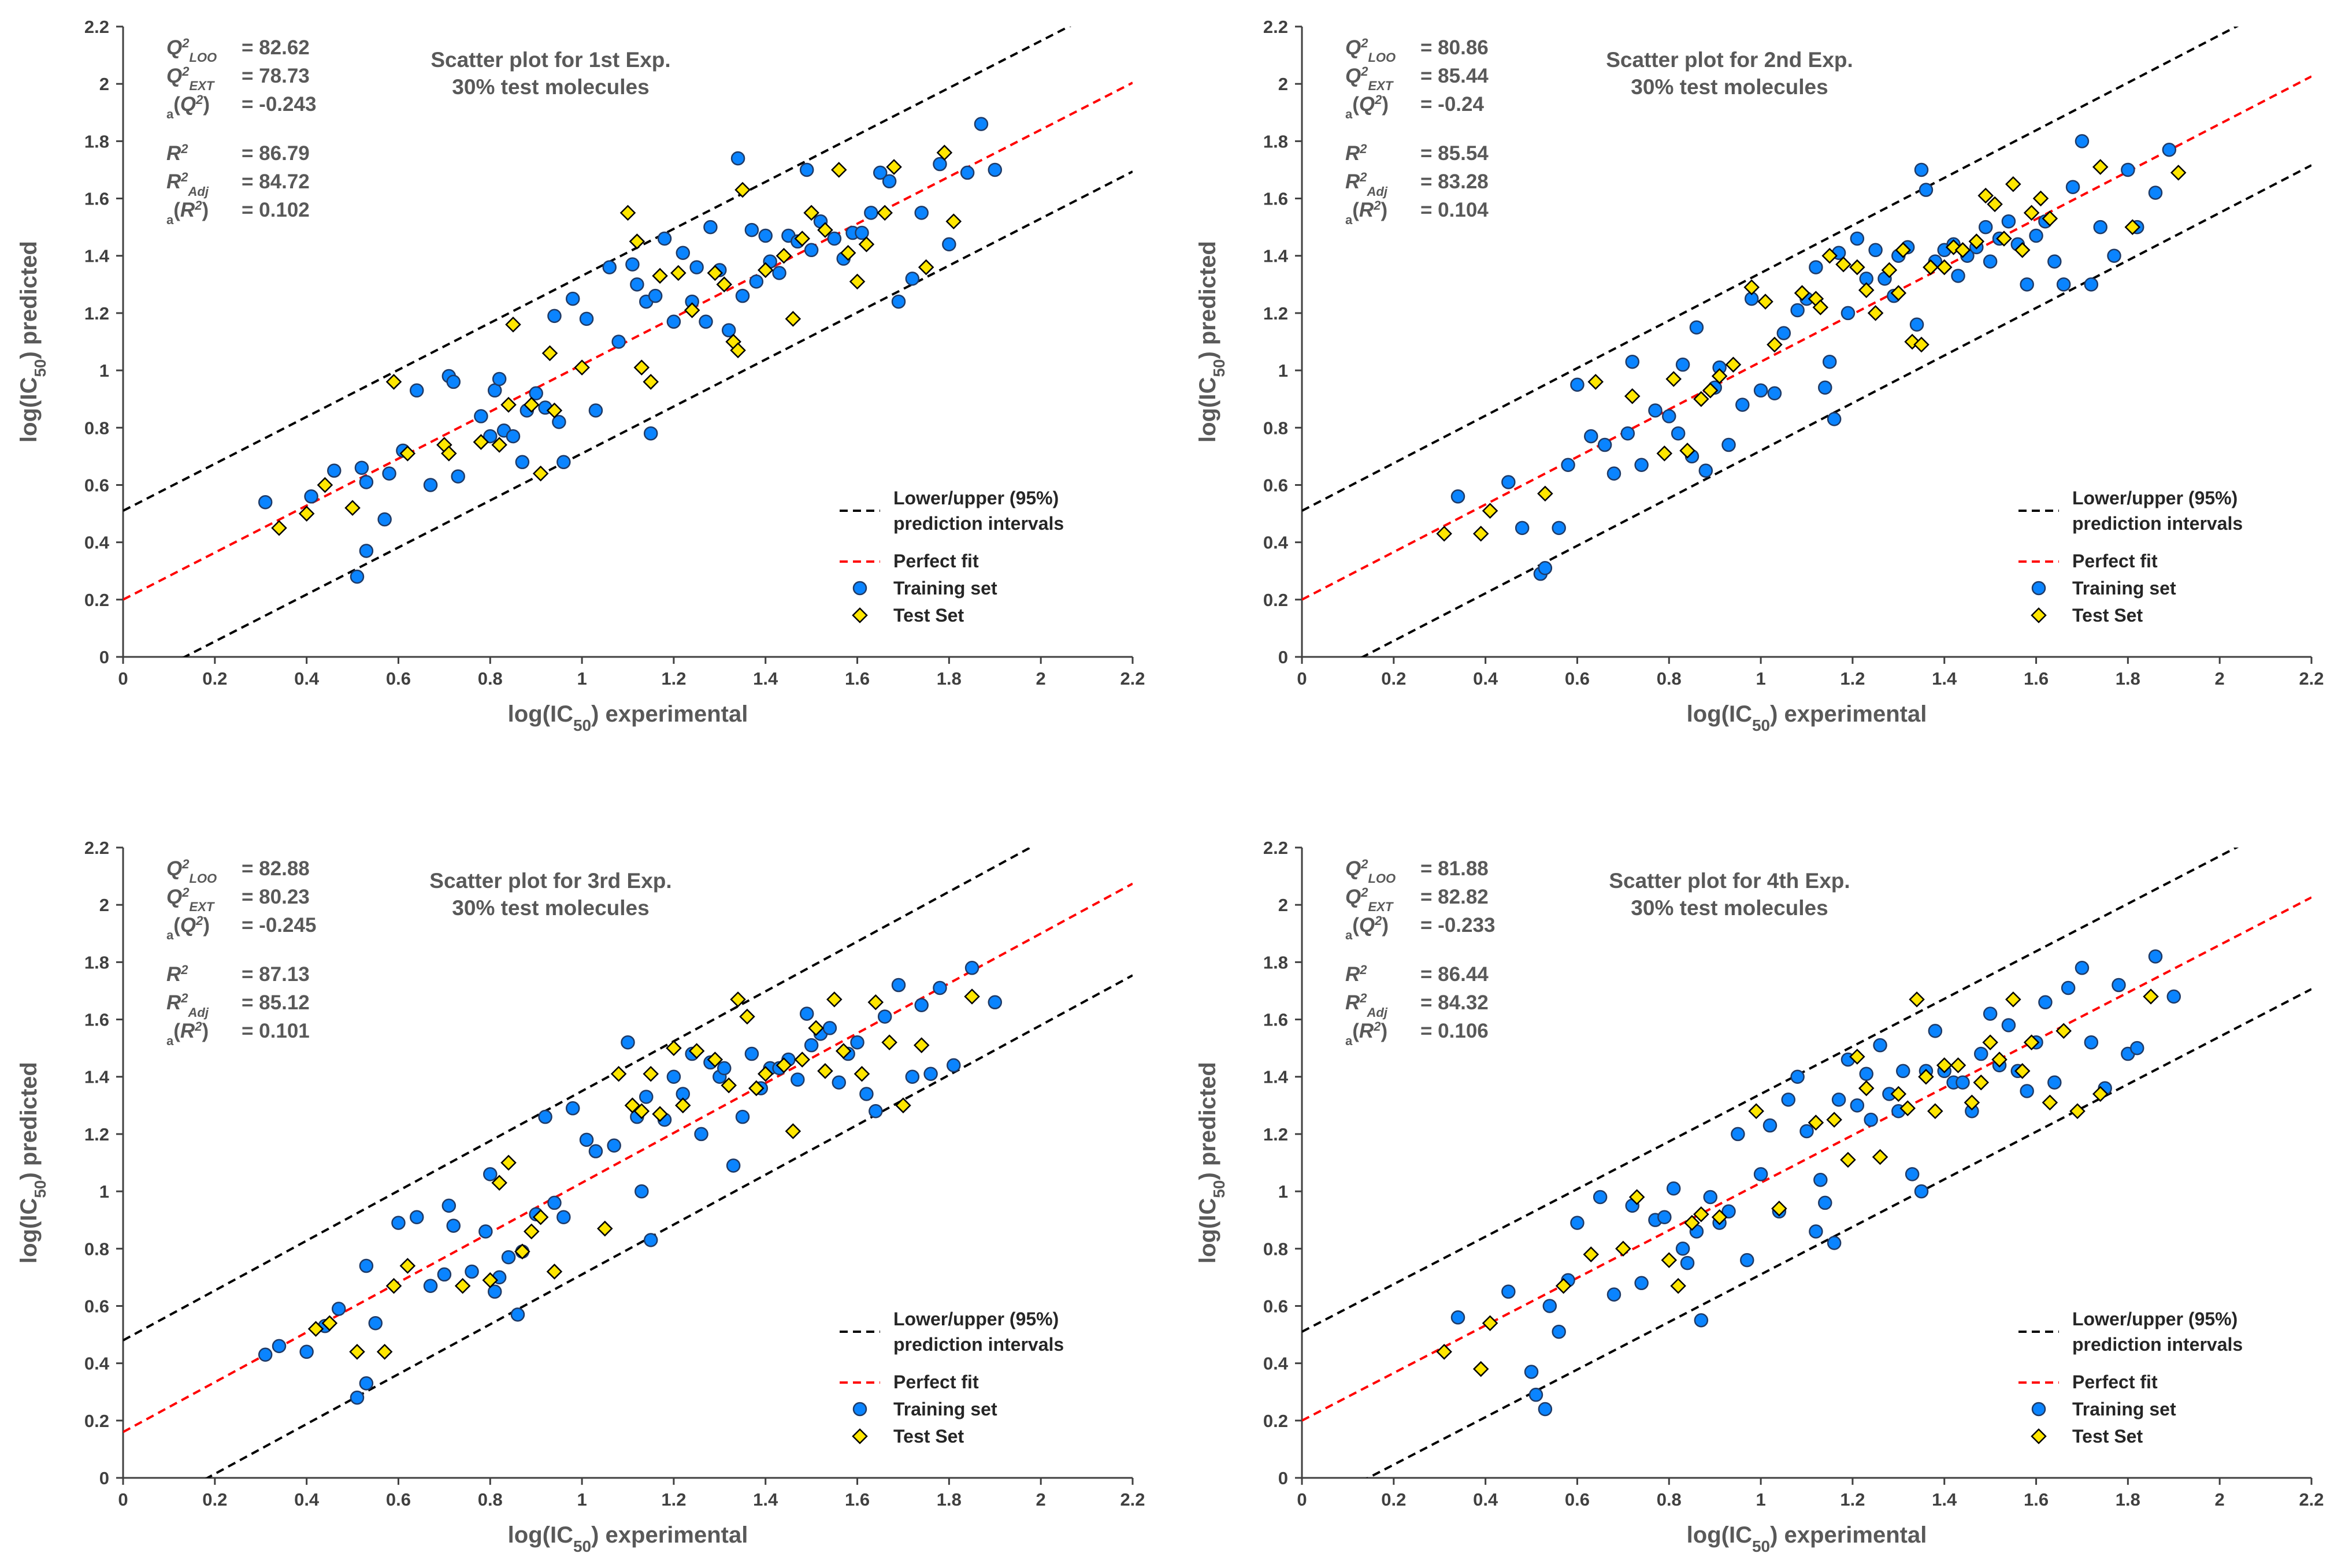 The width and height of the screenshot is (2334, 1568). I want to click on chart-title: Scatter plot for 2nd Exp., so click(1730, 60).